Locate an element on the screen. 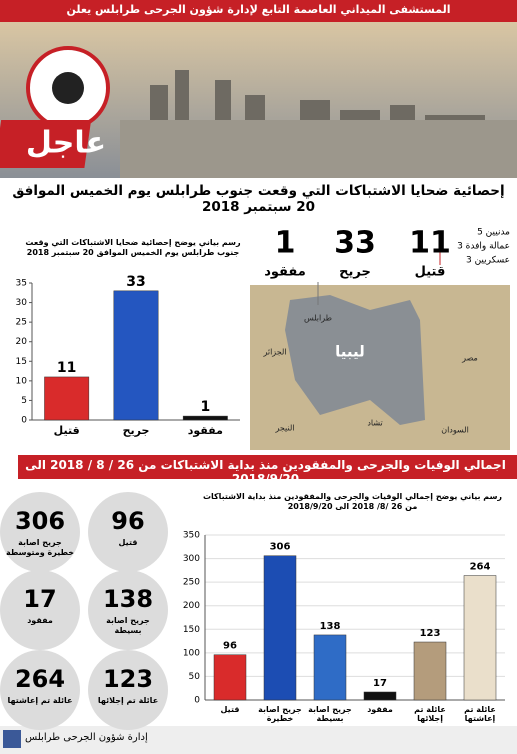 The height and width of the screenshot is (754, 517). y-tick-label: 25 is located at coordinates (21, 323).